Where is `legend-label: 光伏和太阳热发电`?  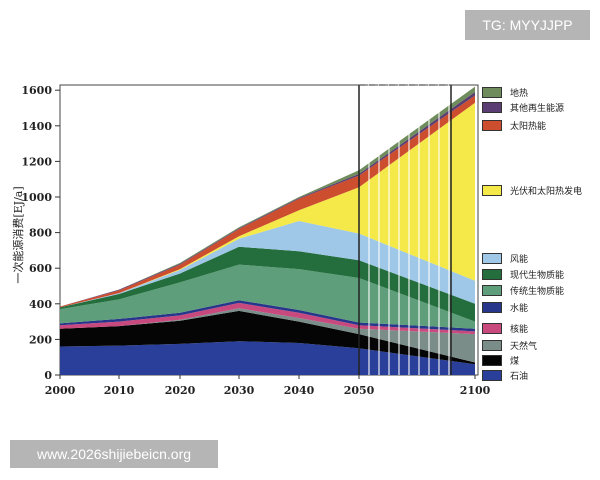 legend-label: 光伏和太阳热发电 is located at coordinates (546, 192).